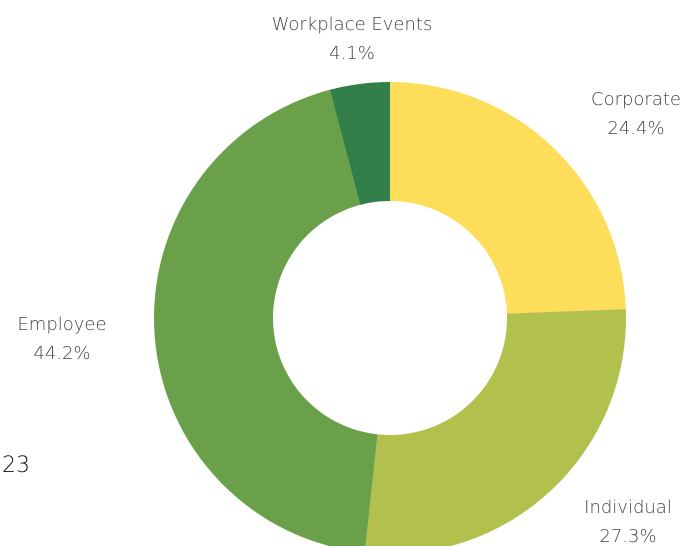 Image resolution: width=699 pixels, height=546 pixels. Describe the element at coordinates (16, 465) in the screenshot. I see `annotation: 23` at that location.